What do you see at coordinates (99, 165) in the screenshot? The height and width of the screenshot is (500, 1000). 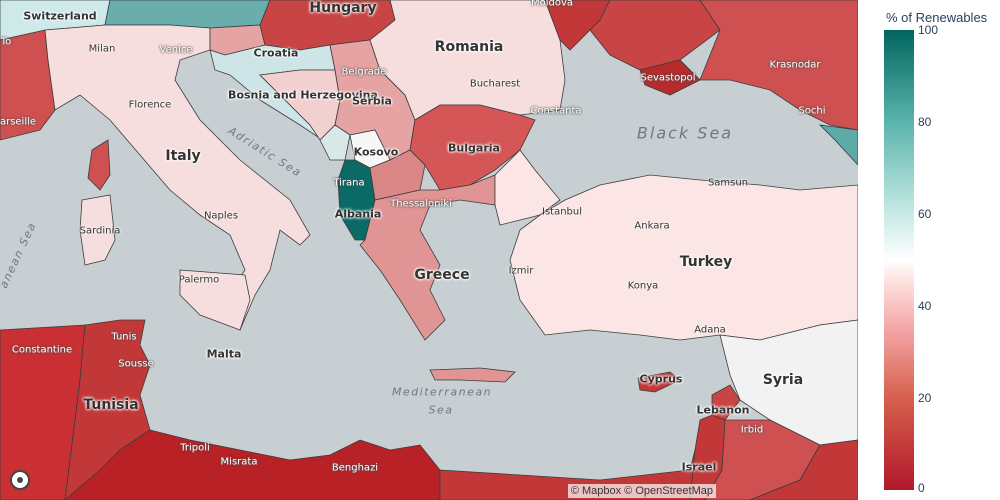 I see `region-corsica` at bounding box center [99, 165].